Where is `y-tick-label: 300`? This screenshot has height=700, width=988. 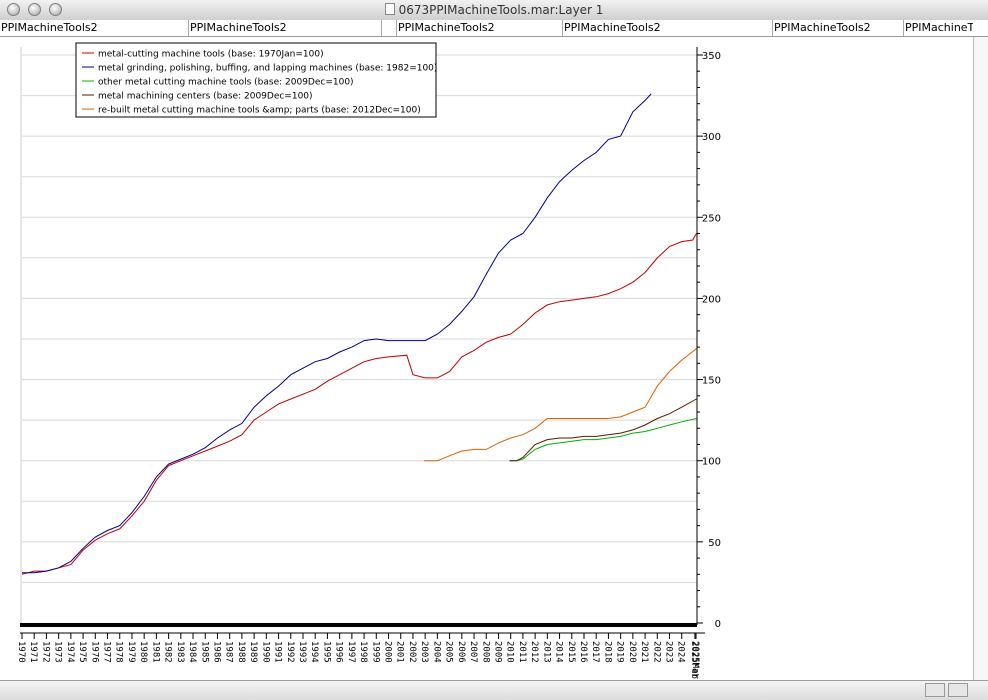 y-tick-label: 300 is located at coordinates (711, 137).